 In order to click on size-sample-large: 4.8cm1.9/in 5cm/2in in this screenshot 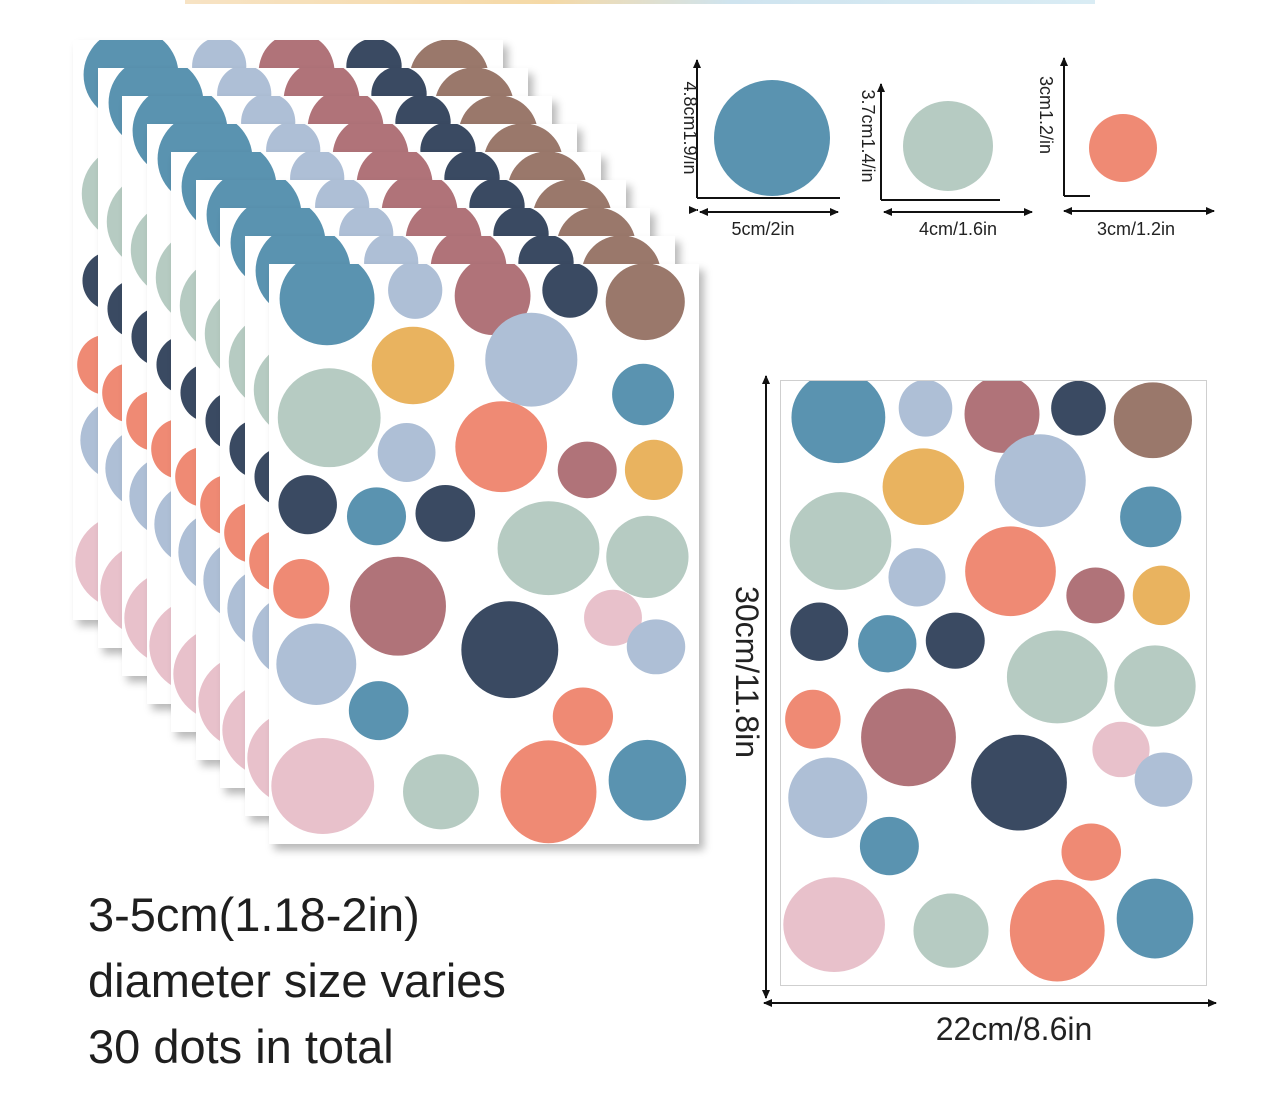, I will do `click(760, 149)`.